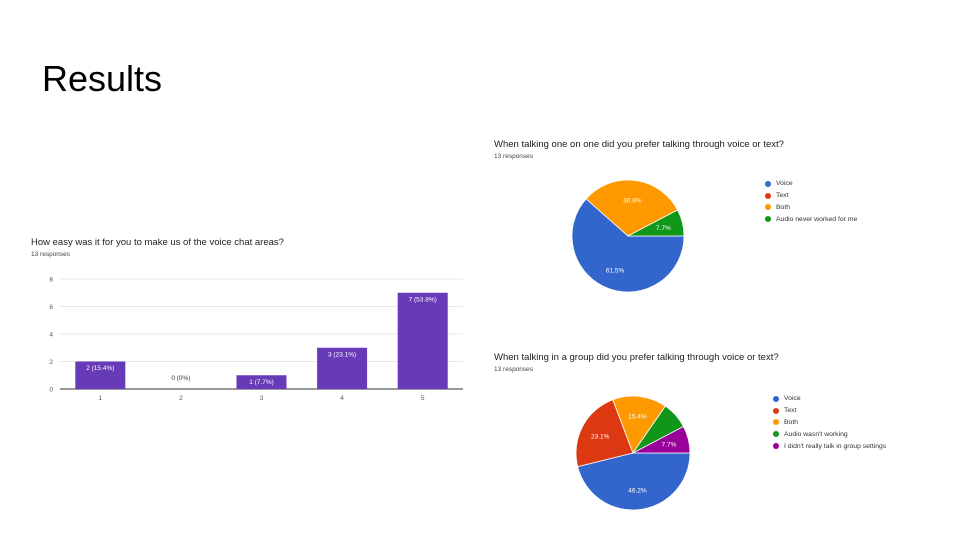 This screenshot has width=960, height=540. What do you see at coordinates (600, 436) in the screenshot?
I see `pie-percent-label: 23.1%` at bounding box center [600, 436].